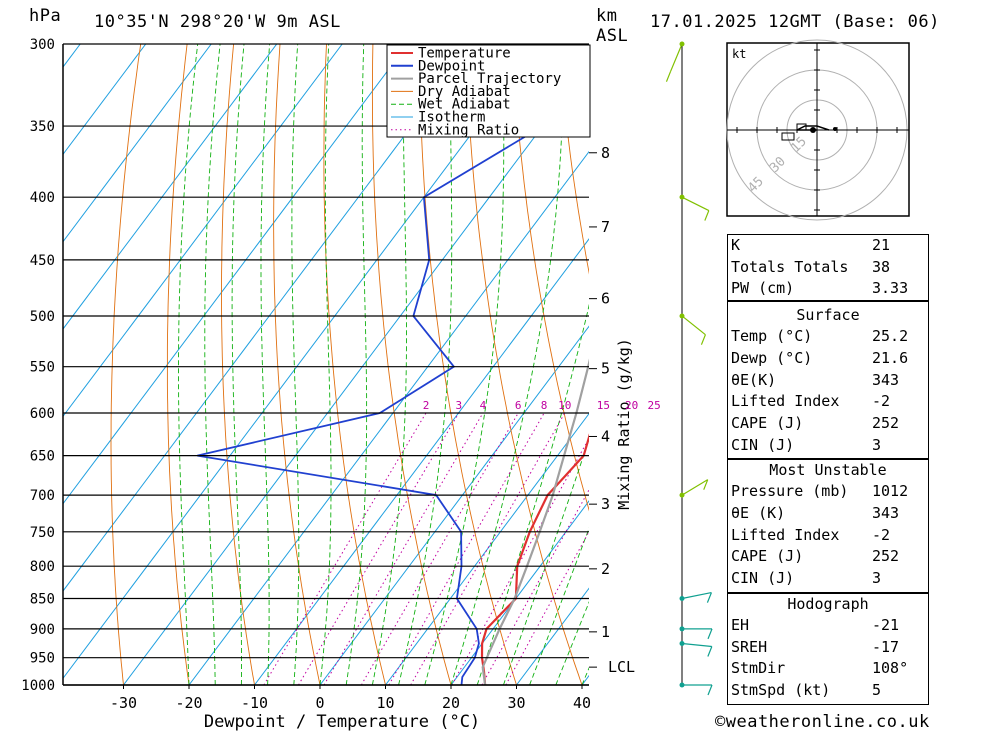  Describe the element at coordinates (42, 261) in the screenshot. I see `pressure-tick-label: 450` at that location.